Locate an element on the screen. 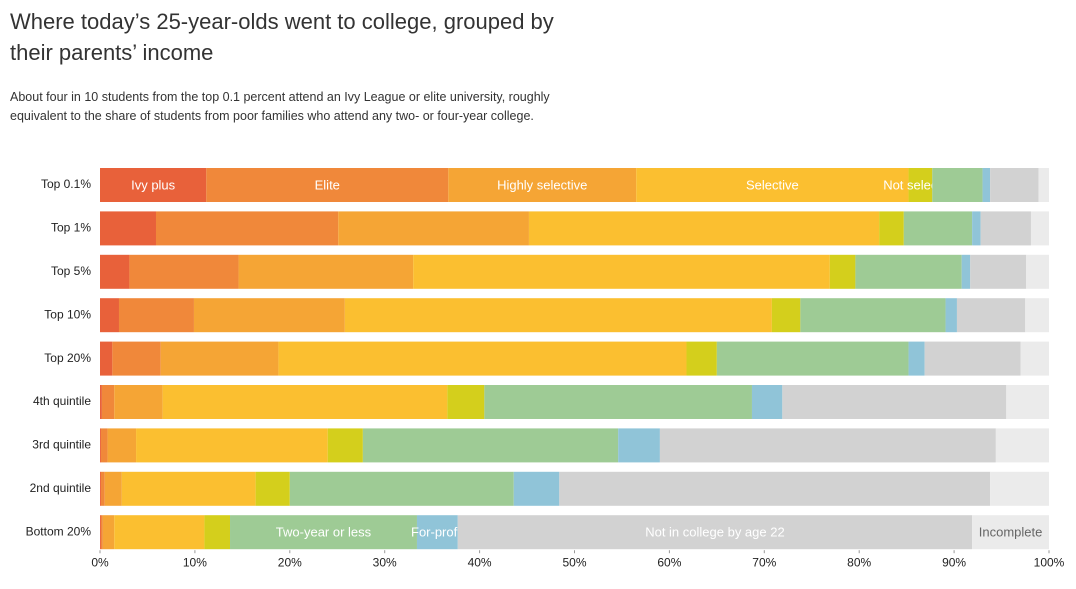 Image resolution: width=1076 pixels, height=589 pixels. segment-label: For-profit is located at coordinates (437, 532).